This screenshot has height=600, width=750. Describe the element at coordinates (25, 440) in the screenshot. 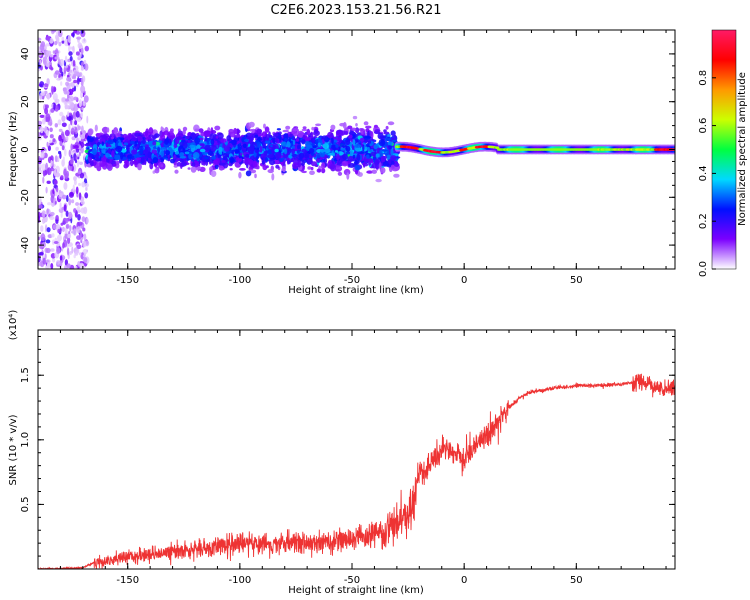

I see `y-tick-label: 1.0` at that location.